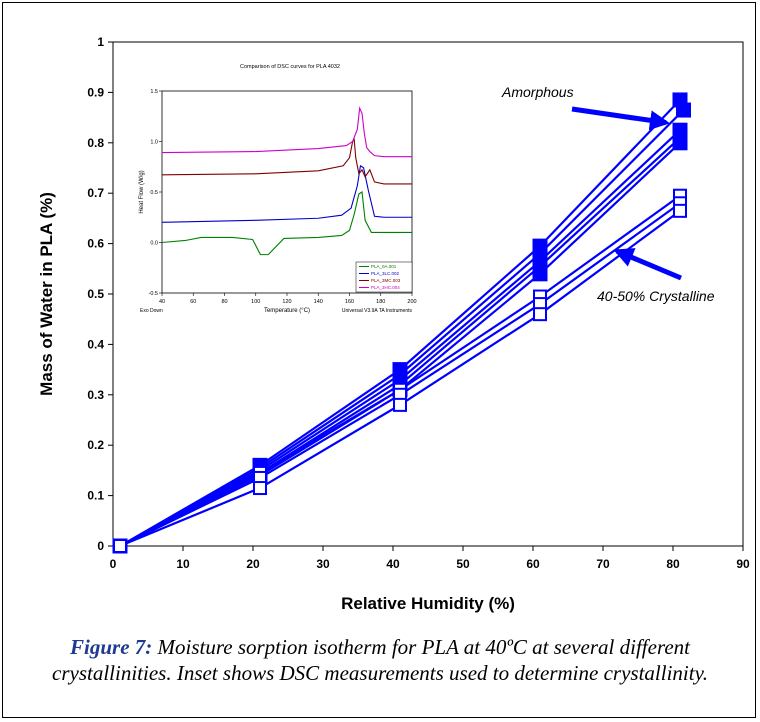 The width and height of the screenshot is (760, 722). What do you see at coordinates (385, 273) in the screenshot?
I see `inset-legend-label: PLA_3LC.002` at bounding box center [385, 273].